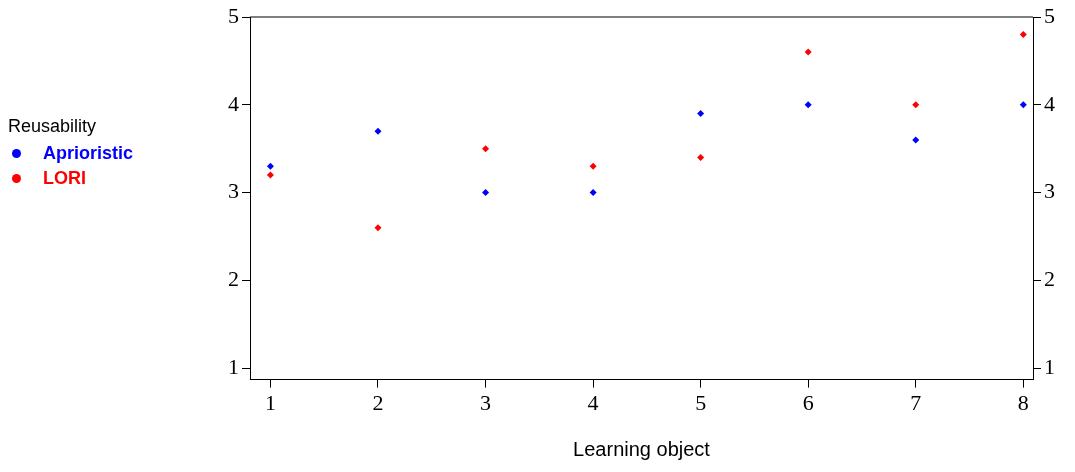 The width and height of the screenshot is (1075, 472). Describe the element at coordinates (233, 279) in the screenshot. I see `y-tick-label: 2` at that location.